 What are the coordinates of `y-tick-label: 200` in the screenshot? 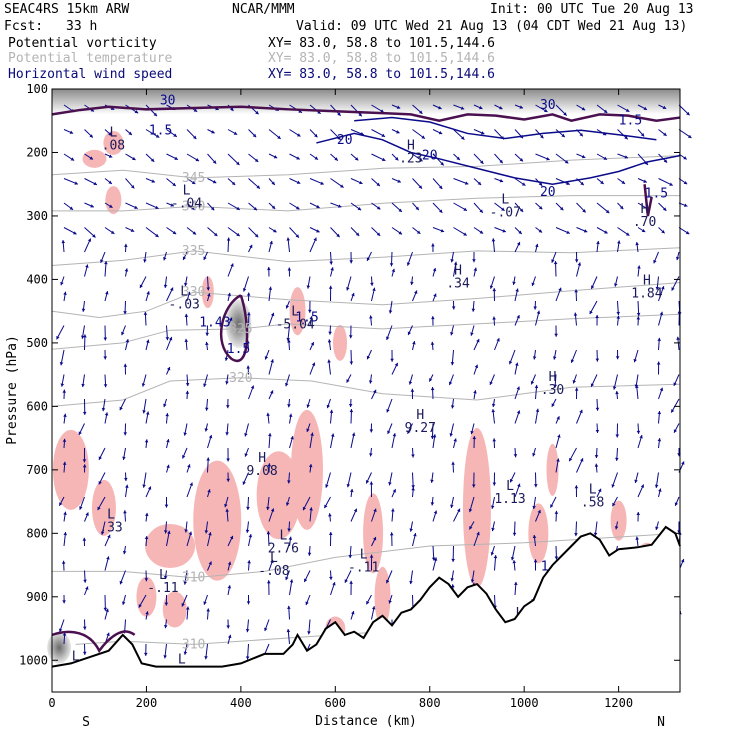 It's located at (37, 152).